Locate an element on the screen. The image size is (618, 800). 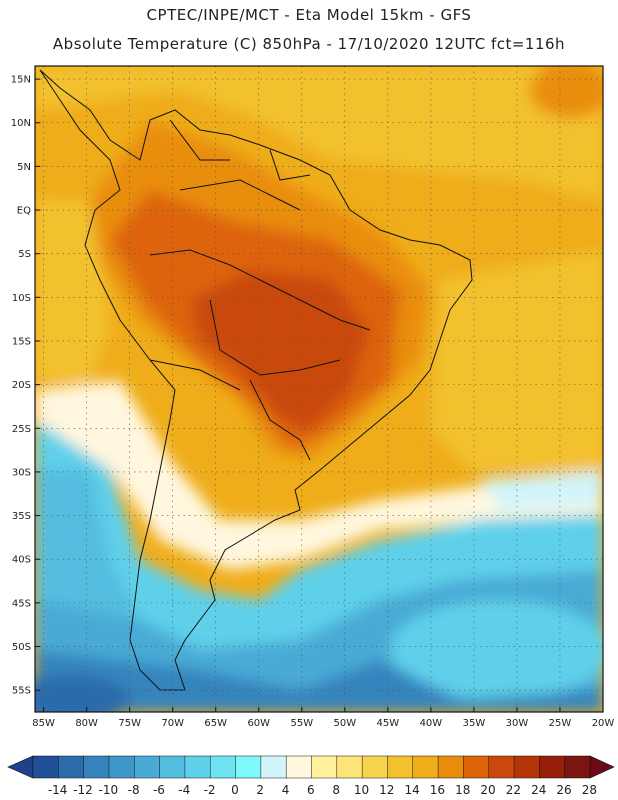
lat-tick-label: 55S is located at coordinates (21, 691).